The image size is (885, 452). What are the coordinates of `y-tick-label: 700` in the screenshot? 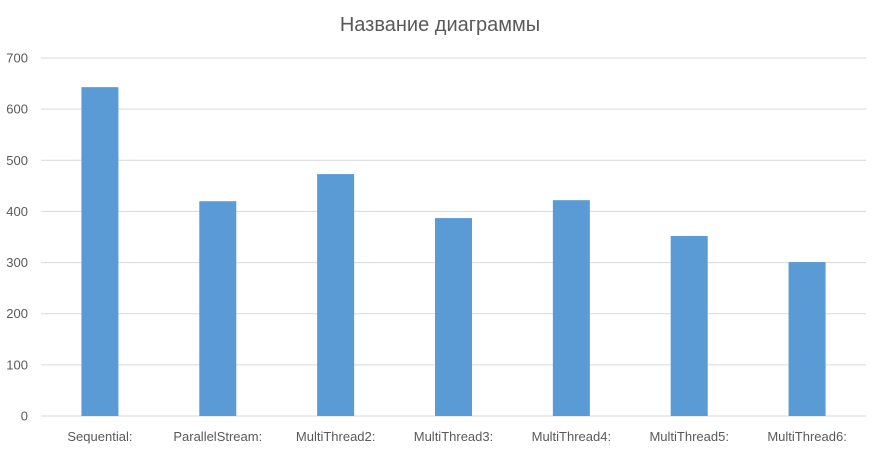 It's located at (17, 58).